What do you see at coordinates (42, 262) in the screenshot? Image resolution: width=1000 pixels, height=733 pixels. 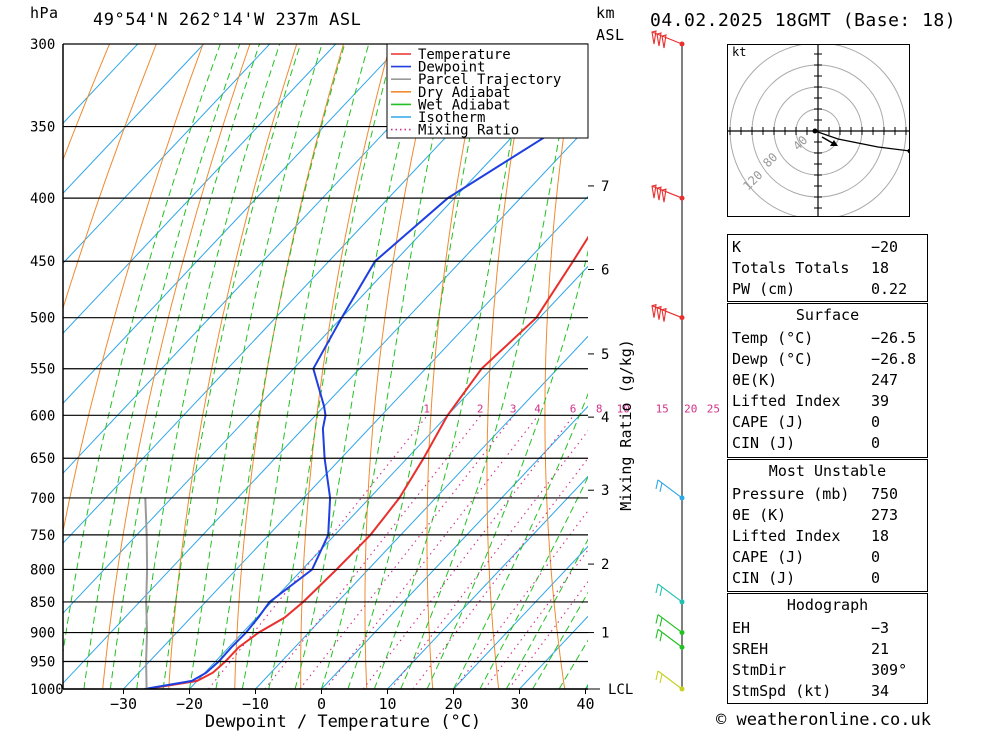 I see `pressure-label: 450` at bounding box center [42, 262].